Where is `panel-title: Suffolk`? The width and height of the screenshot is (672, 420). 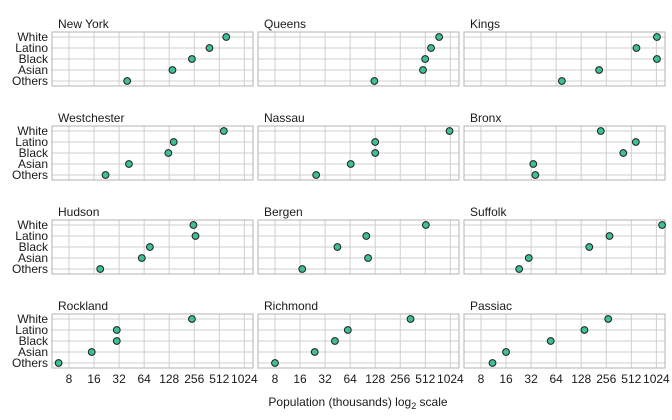 panel-title: Suffolk is located at coordinates (488, 212).